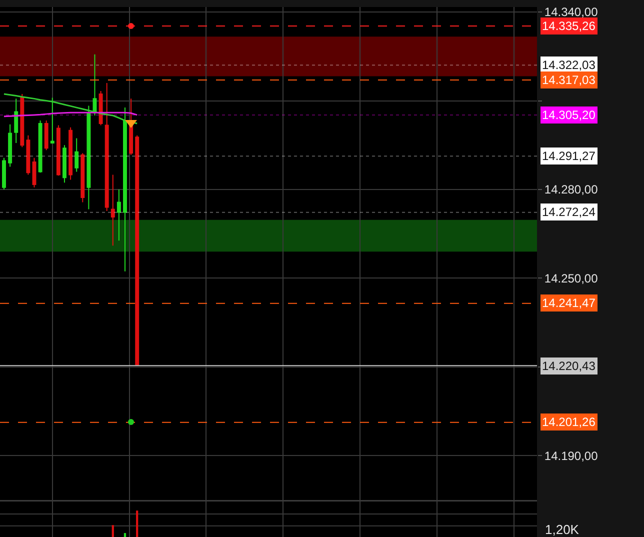 The height and width of the screenshot is (537, 644). Describe the element at coordinates (562, 529) in the screenshot. I see `text: 1,20K` at that location.